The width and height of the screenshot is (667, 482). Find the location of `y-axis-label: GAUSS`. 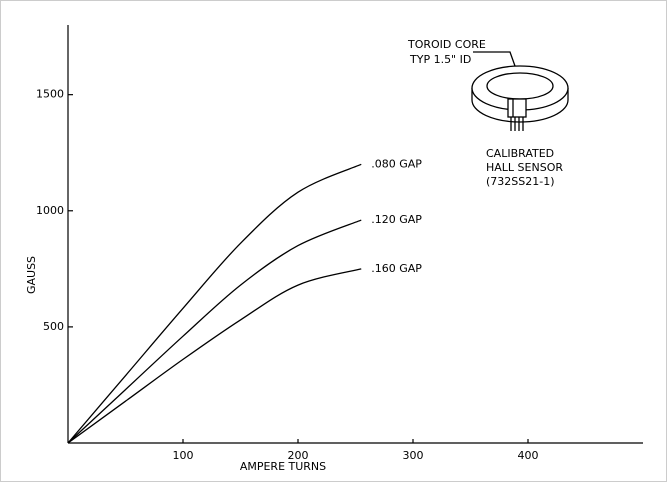

y-axis-label: GAUSS is located at coordinates (31, 275).